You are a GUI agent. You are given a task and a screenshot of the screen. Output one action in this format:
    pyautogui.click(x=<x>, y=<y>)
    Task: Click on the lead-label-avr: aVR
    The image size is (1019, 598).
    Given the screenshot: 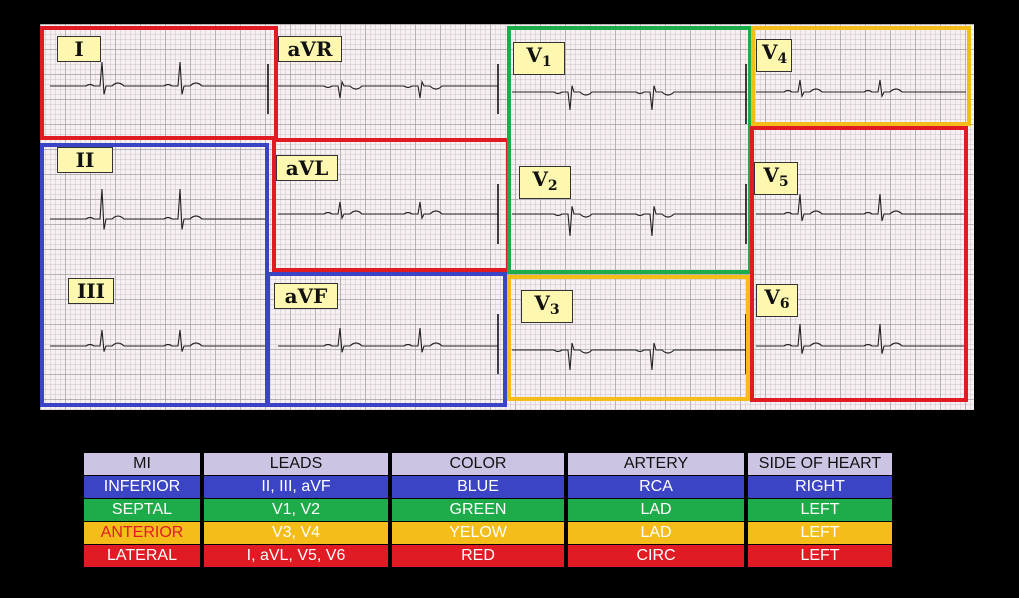 What is the action you would take?
    pyautogui.click(x=310, y=49)
    